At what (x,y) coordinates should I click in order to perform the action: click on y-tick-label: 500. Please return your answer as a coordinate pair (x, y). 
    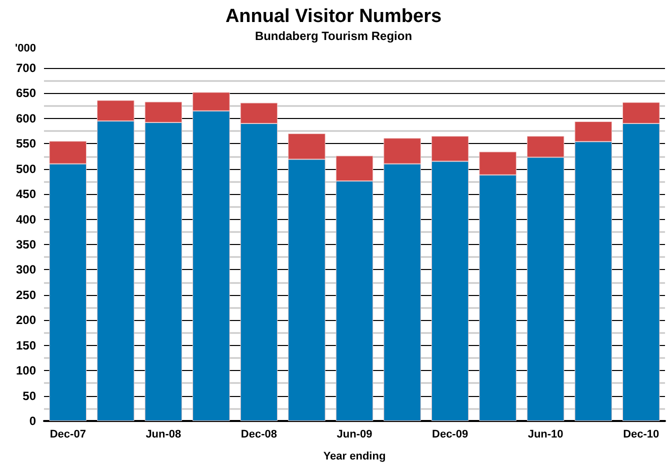
    Looking at the image, I should click on (26, 169).